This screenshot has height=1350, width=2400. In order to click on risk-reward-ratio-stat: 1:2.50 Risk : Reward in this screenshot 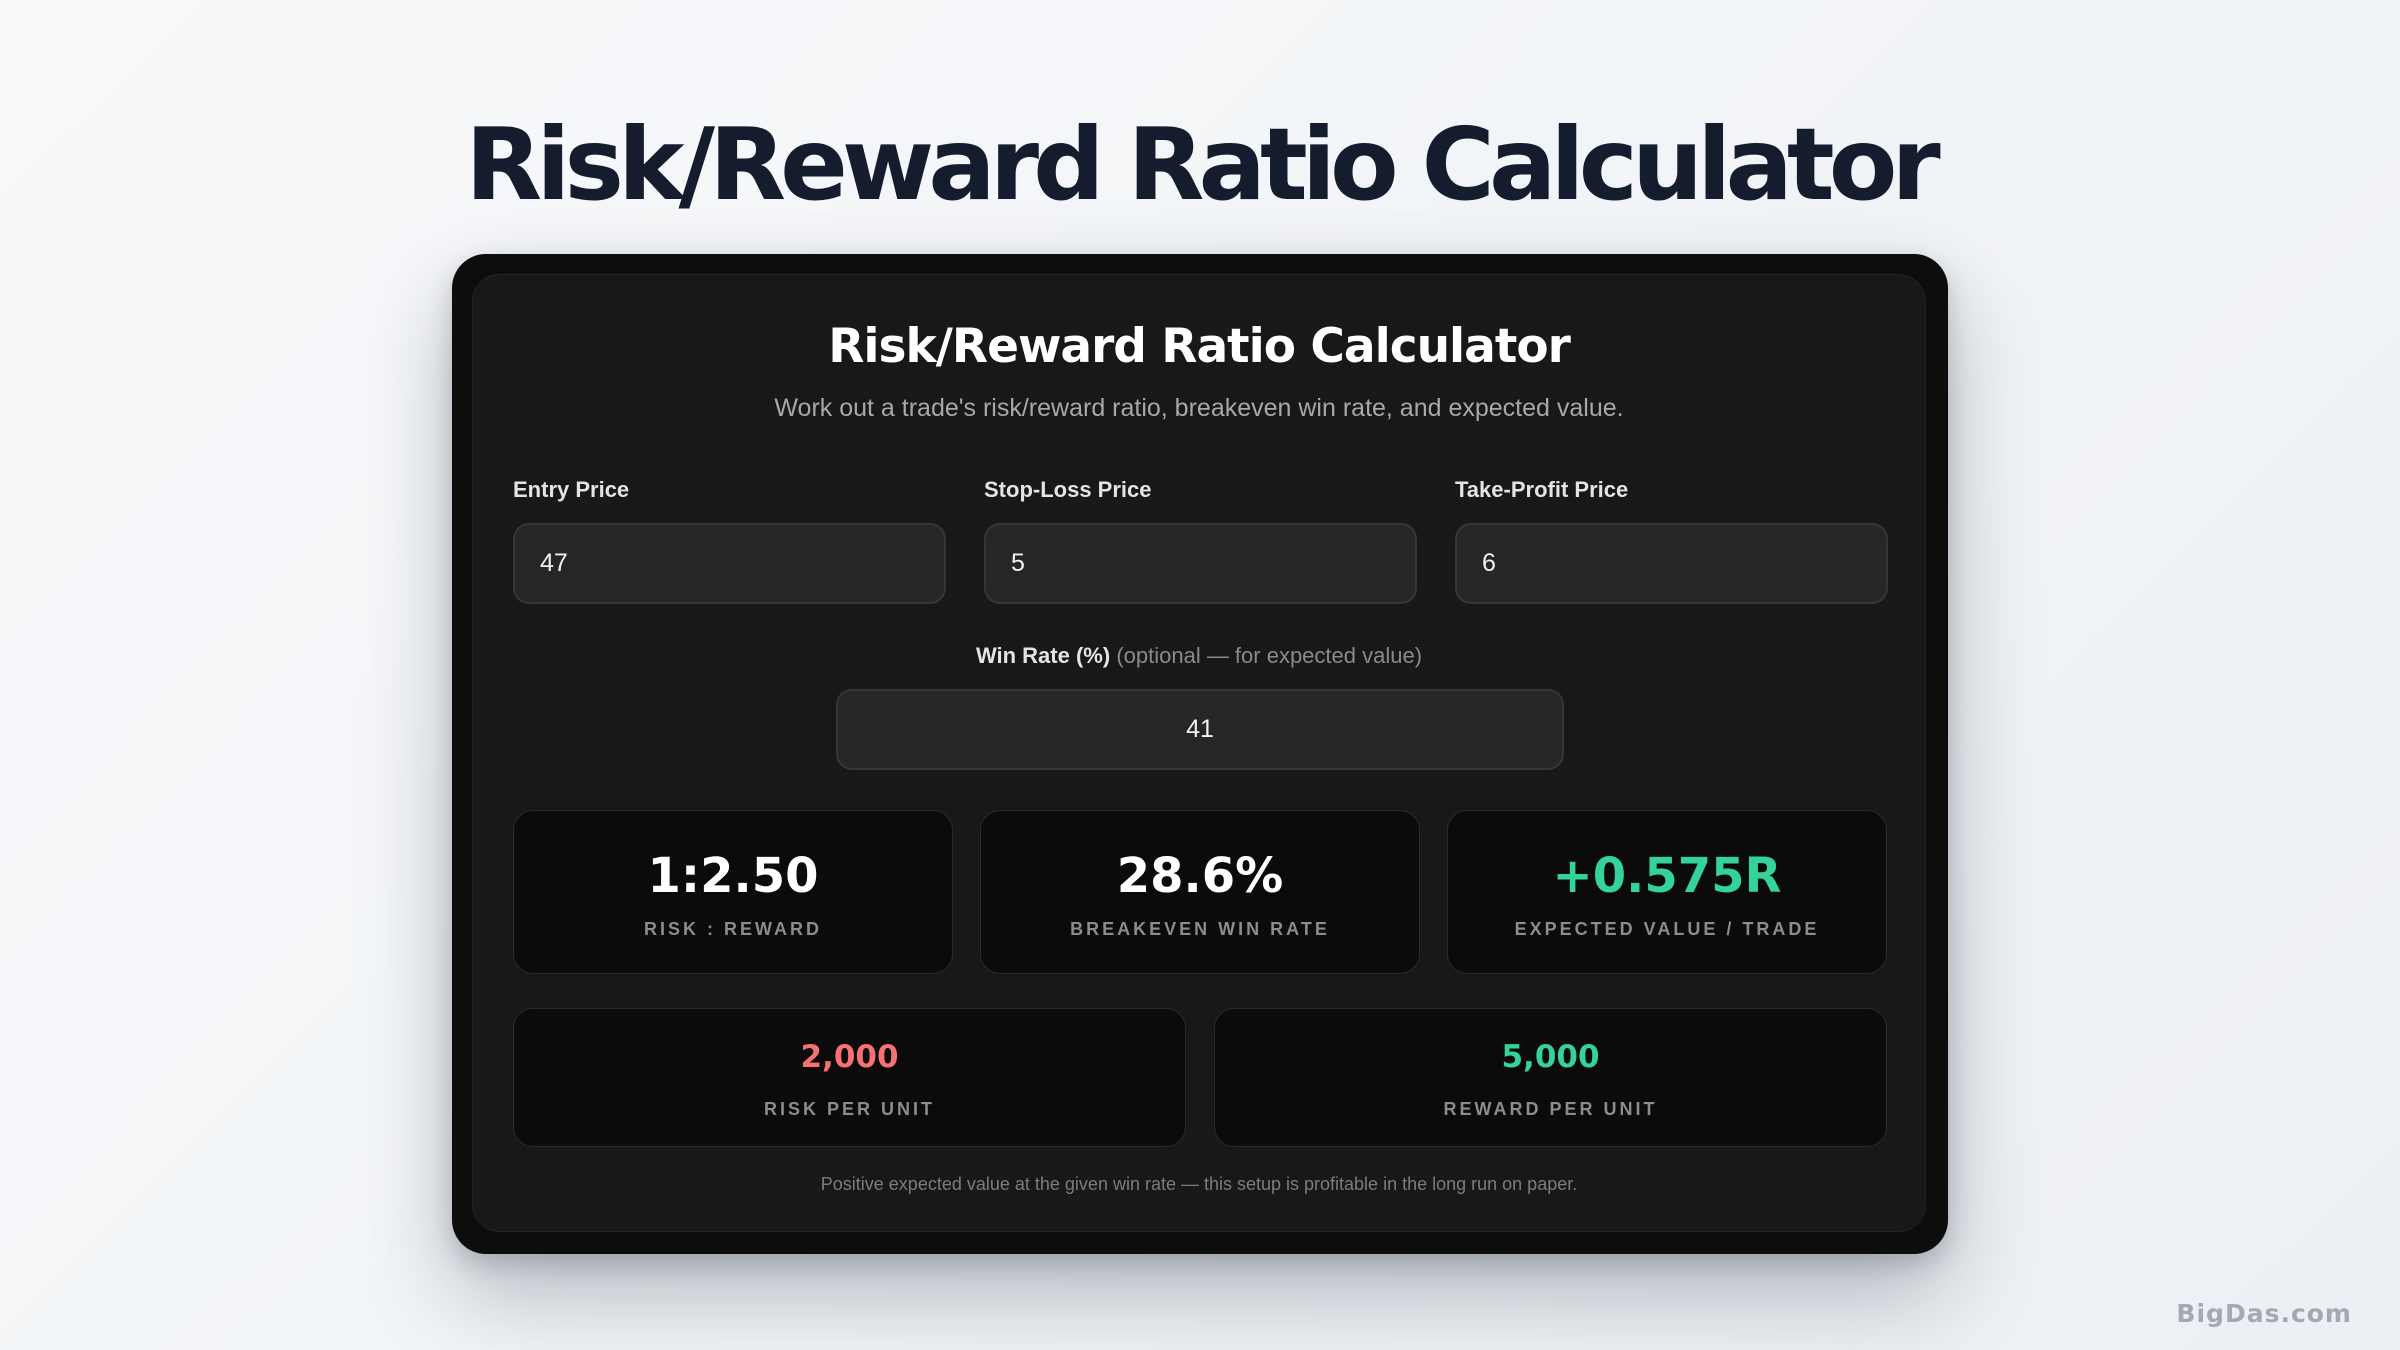, I will do `click(733, 892)`.